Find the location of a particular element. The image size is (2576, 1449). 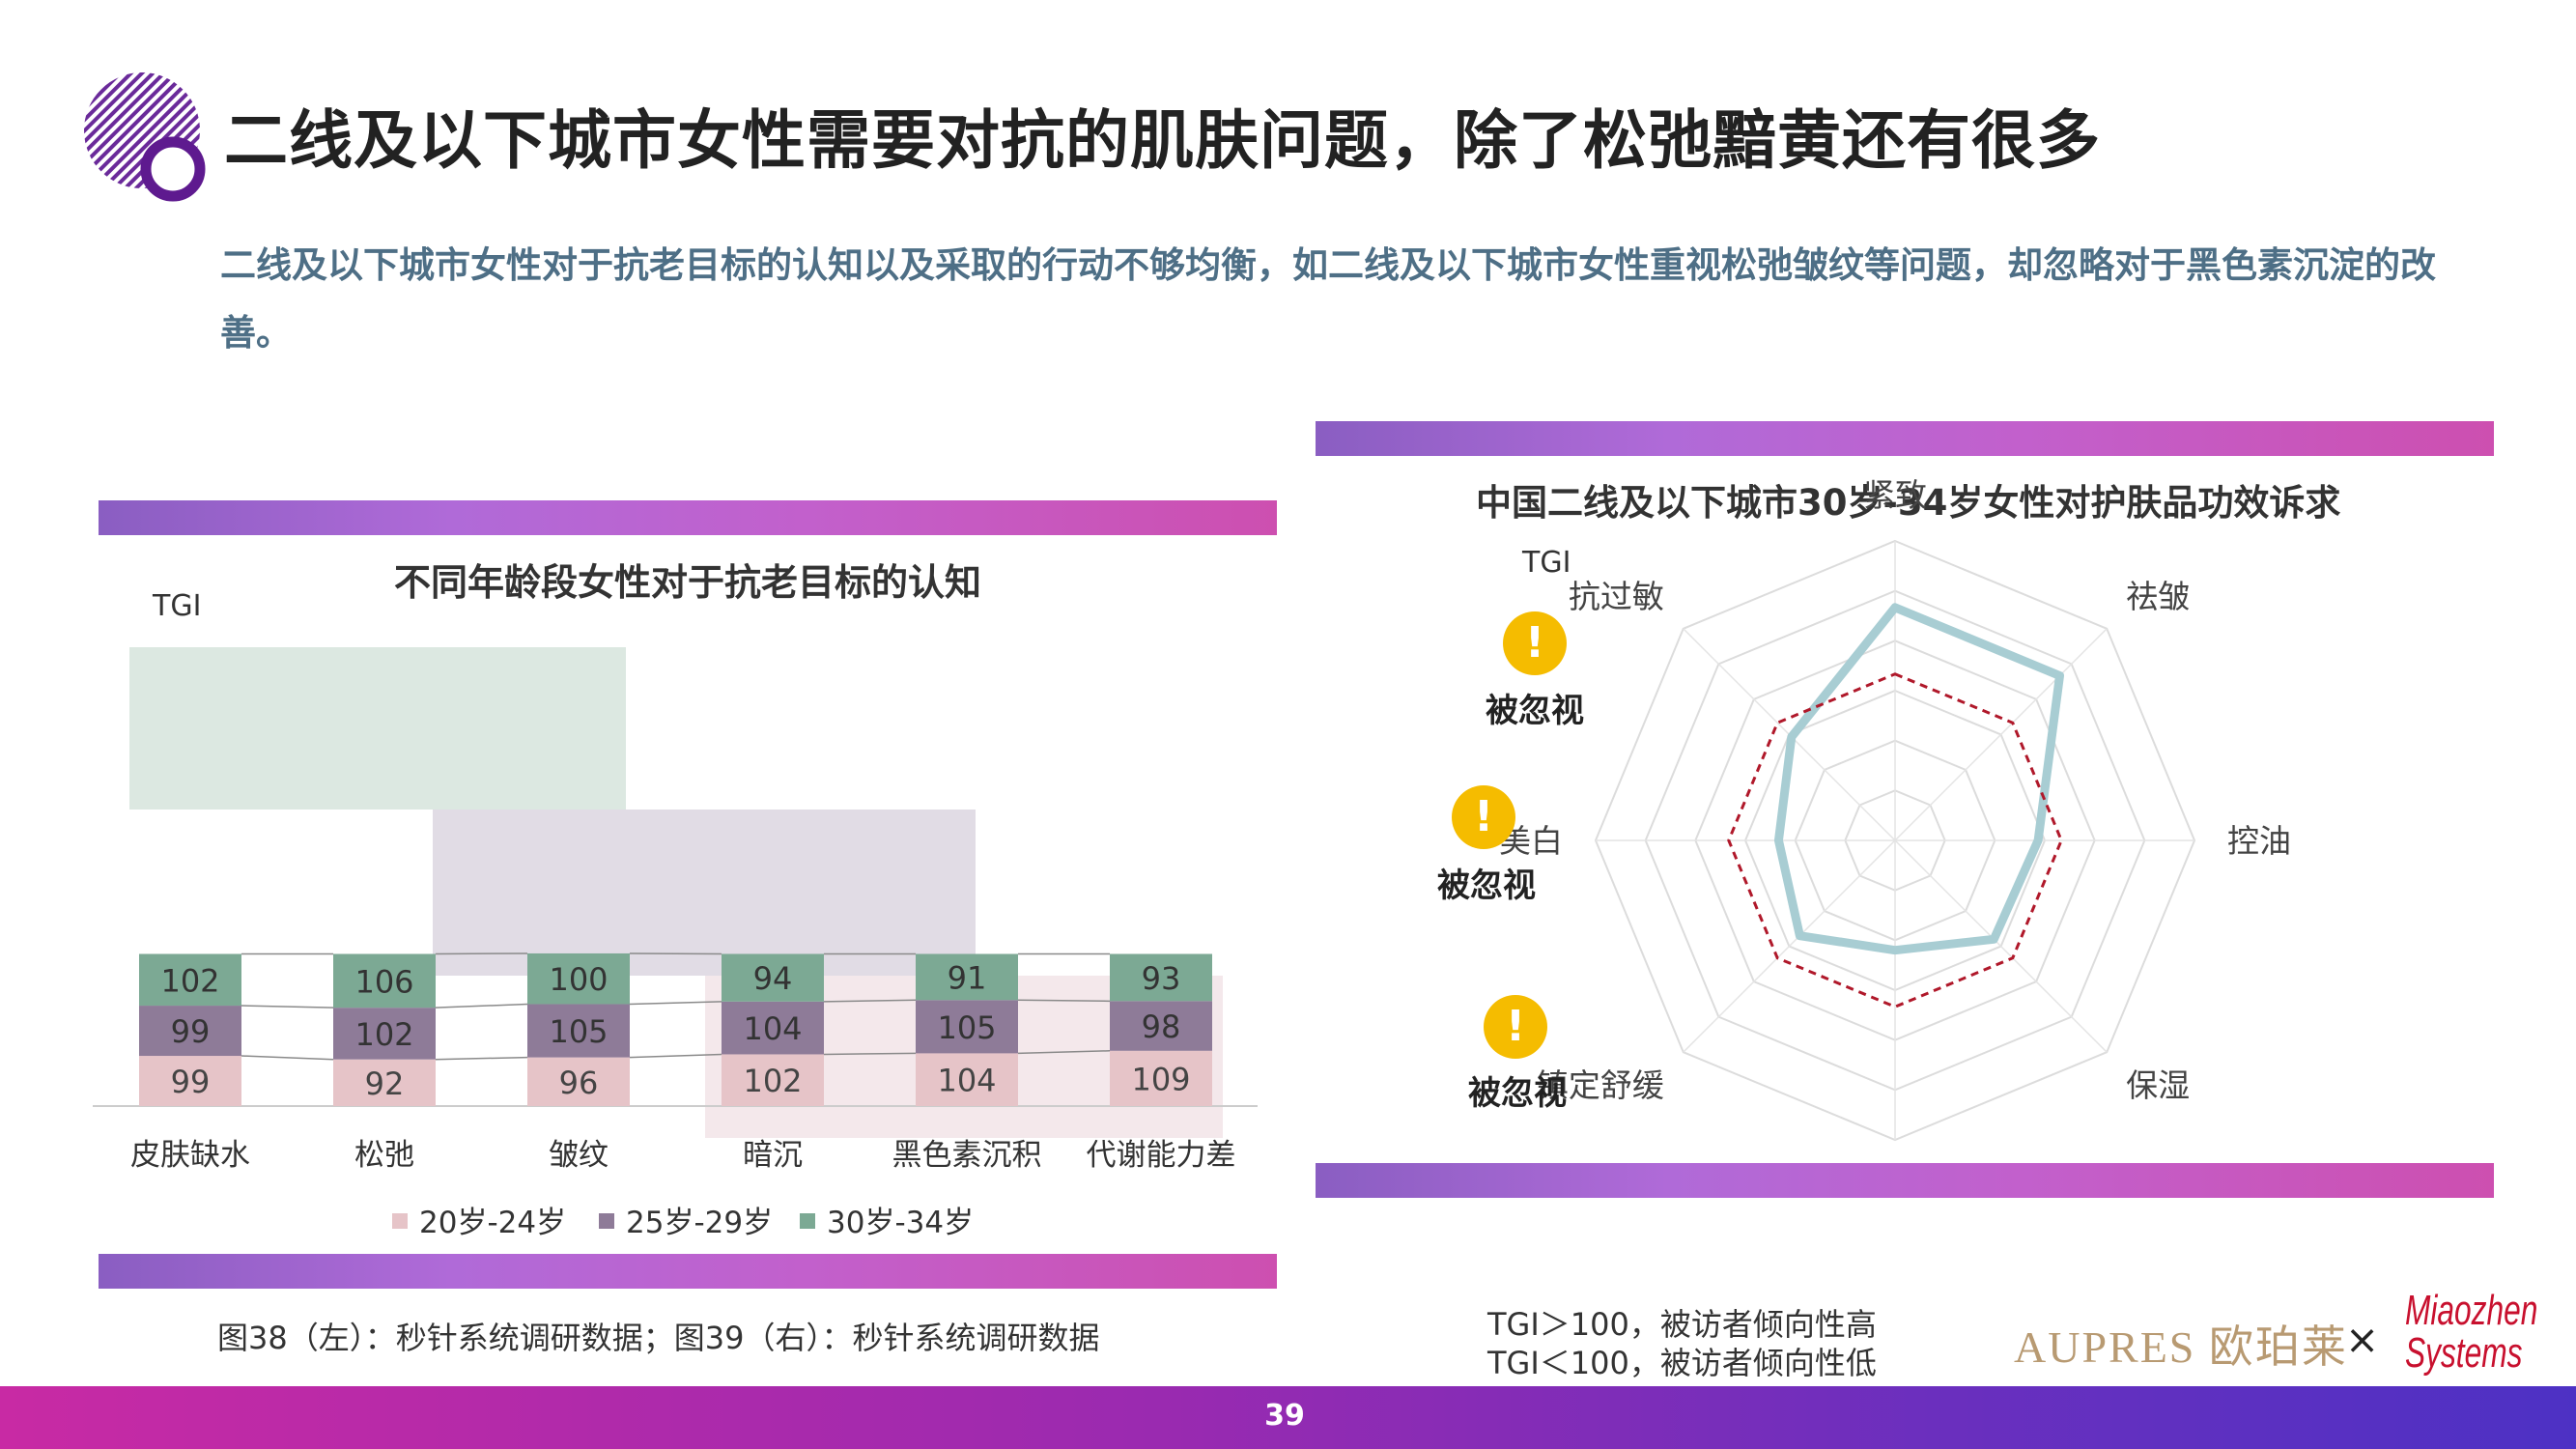

x-tick-label: 暗沉 is located at coordinates (773, 1155).